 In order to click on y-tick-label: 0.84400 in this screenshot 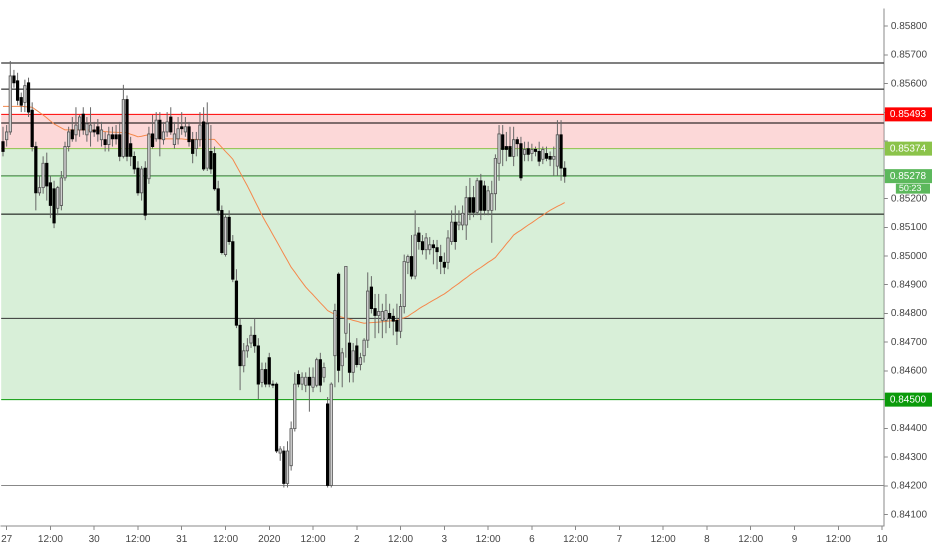, I will do `click(909, 428)`.